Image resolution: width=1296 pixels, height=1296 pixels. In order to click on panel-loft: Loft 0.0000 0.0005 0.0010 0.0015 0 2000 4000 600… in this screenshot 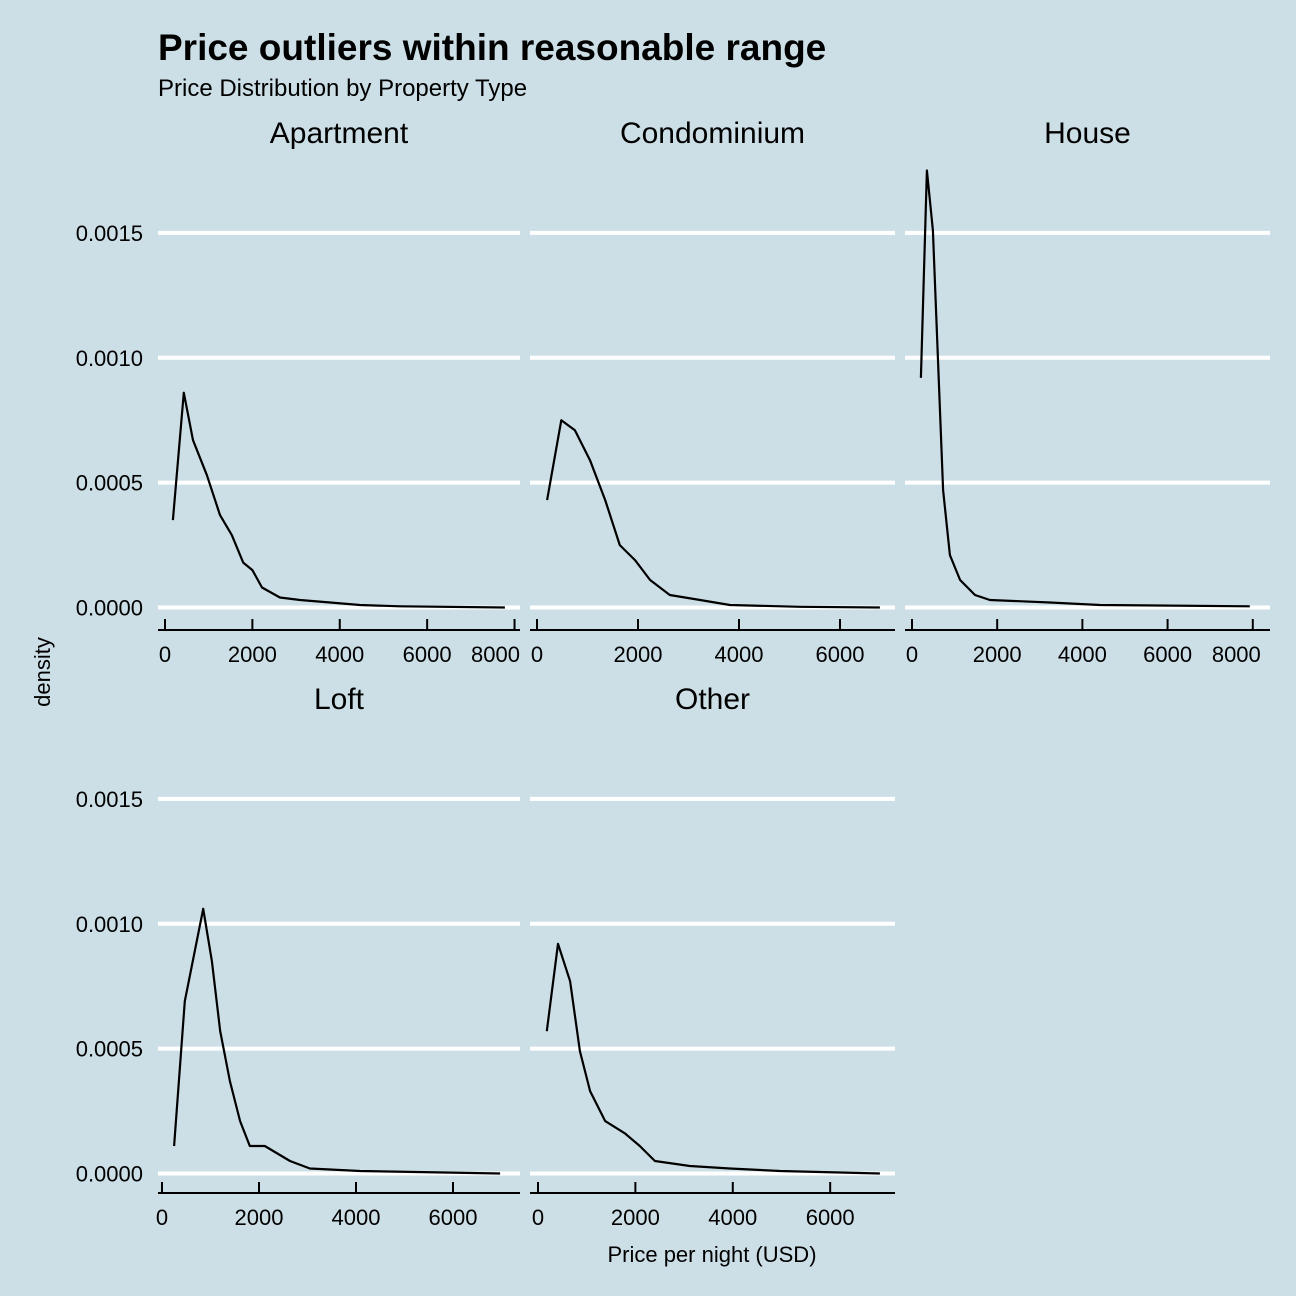, I will do `click(298, 956)`.